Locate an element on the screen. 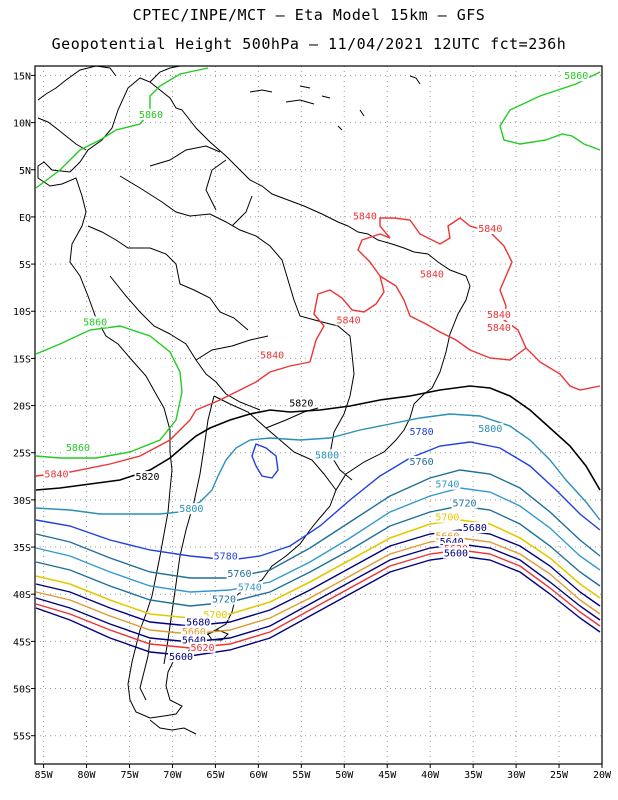  x-tick-label: 80W is located at coordinates (87, 775).